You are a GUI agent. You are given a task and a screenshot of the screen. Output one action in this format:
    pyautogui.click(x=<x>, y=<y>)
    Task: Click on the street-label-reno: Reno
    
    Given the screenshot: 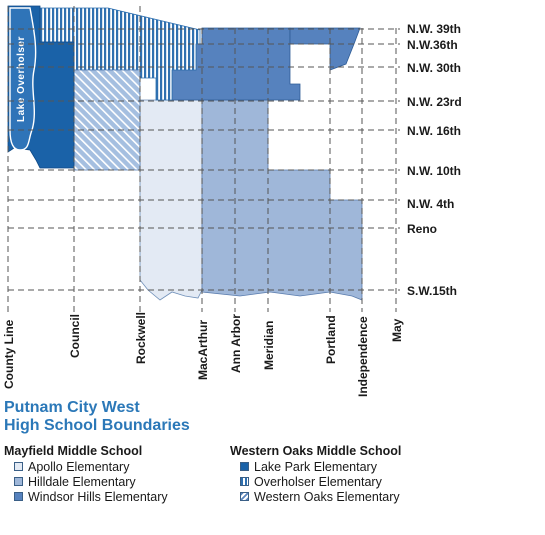 What is the action you would take?
    pyautogui.click(x=422, y=229)
    